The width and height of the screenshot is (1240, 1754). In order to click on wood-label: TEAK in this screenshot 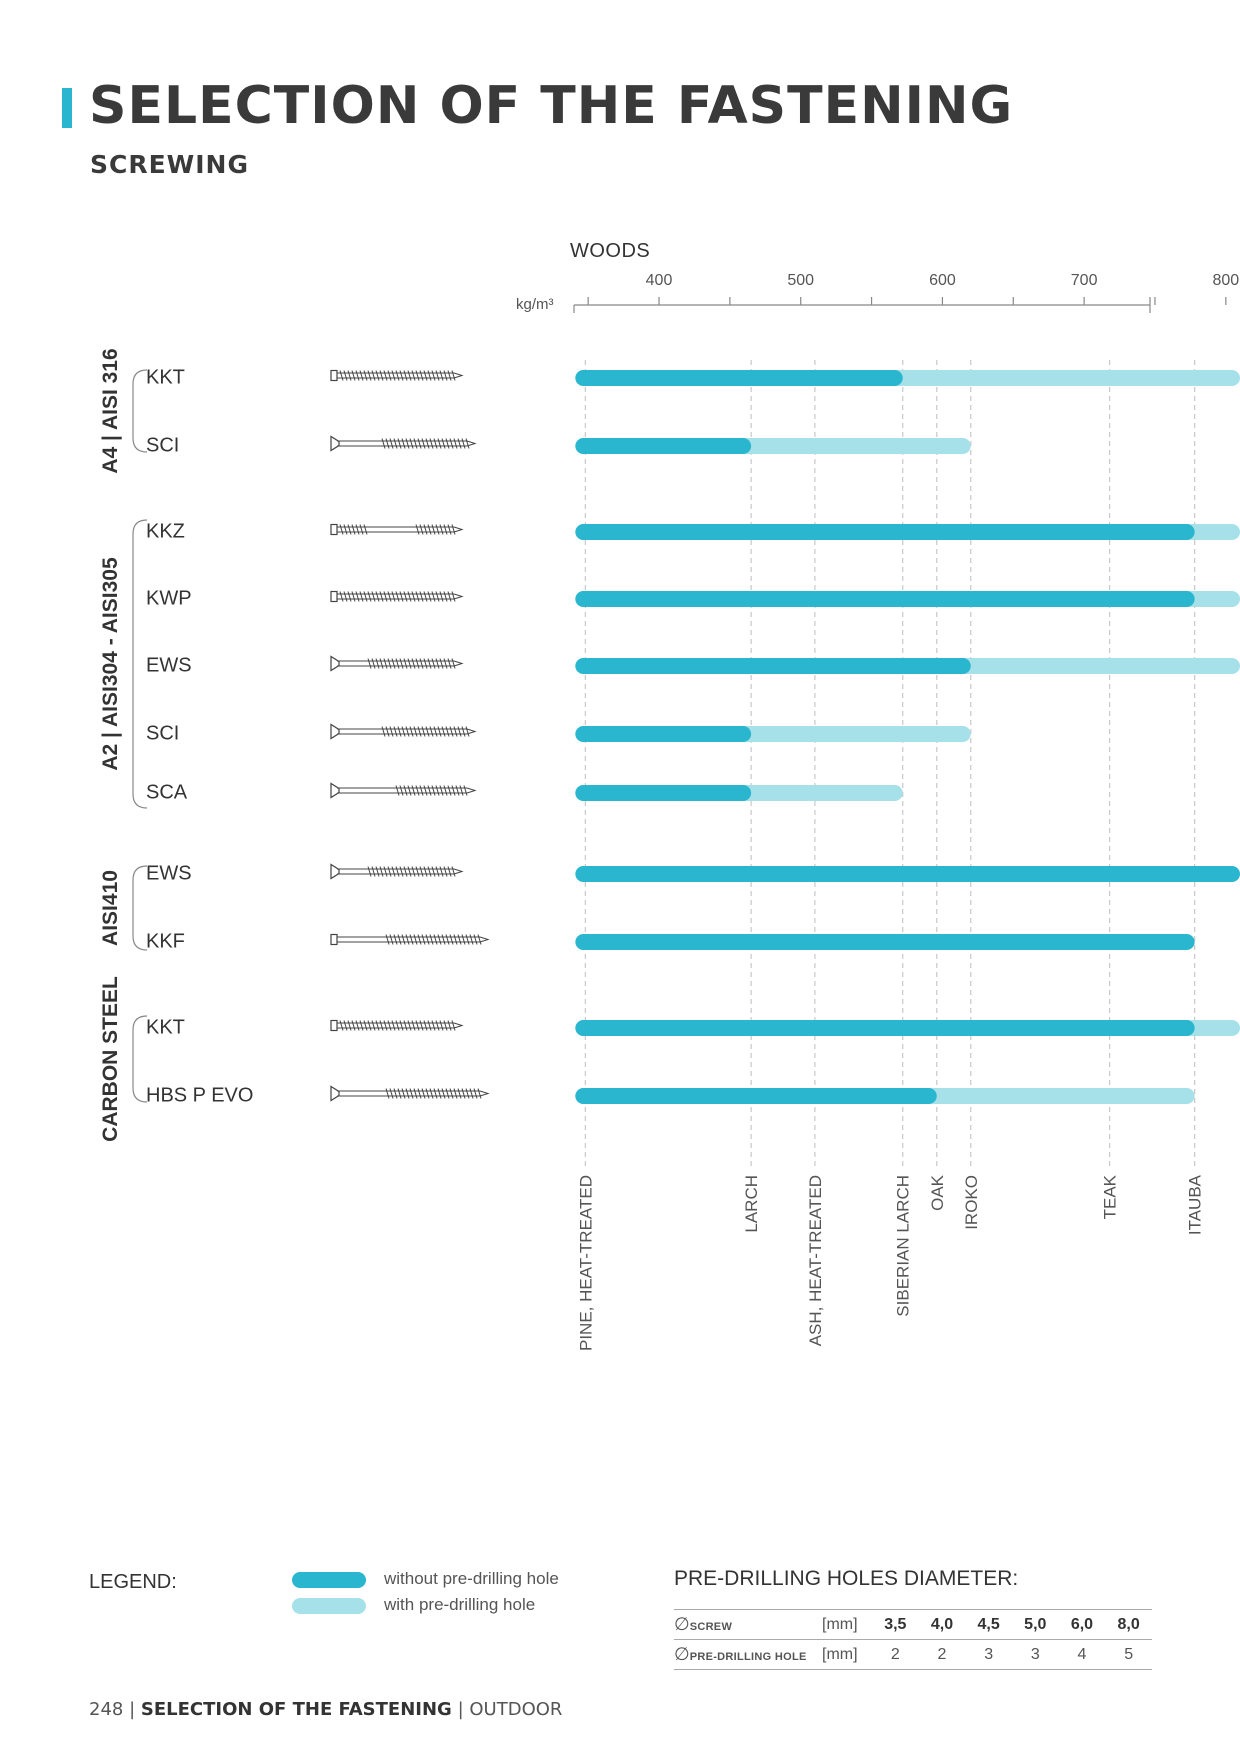, I will do `click(1110, 1196)`.